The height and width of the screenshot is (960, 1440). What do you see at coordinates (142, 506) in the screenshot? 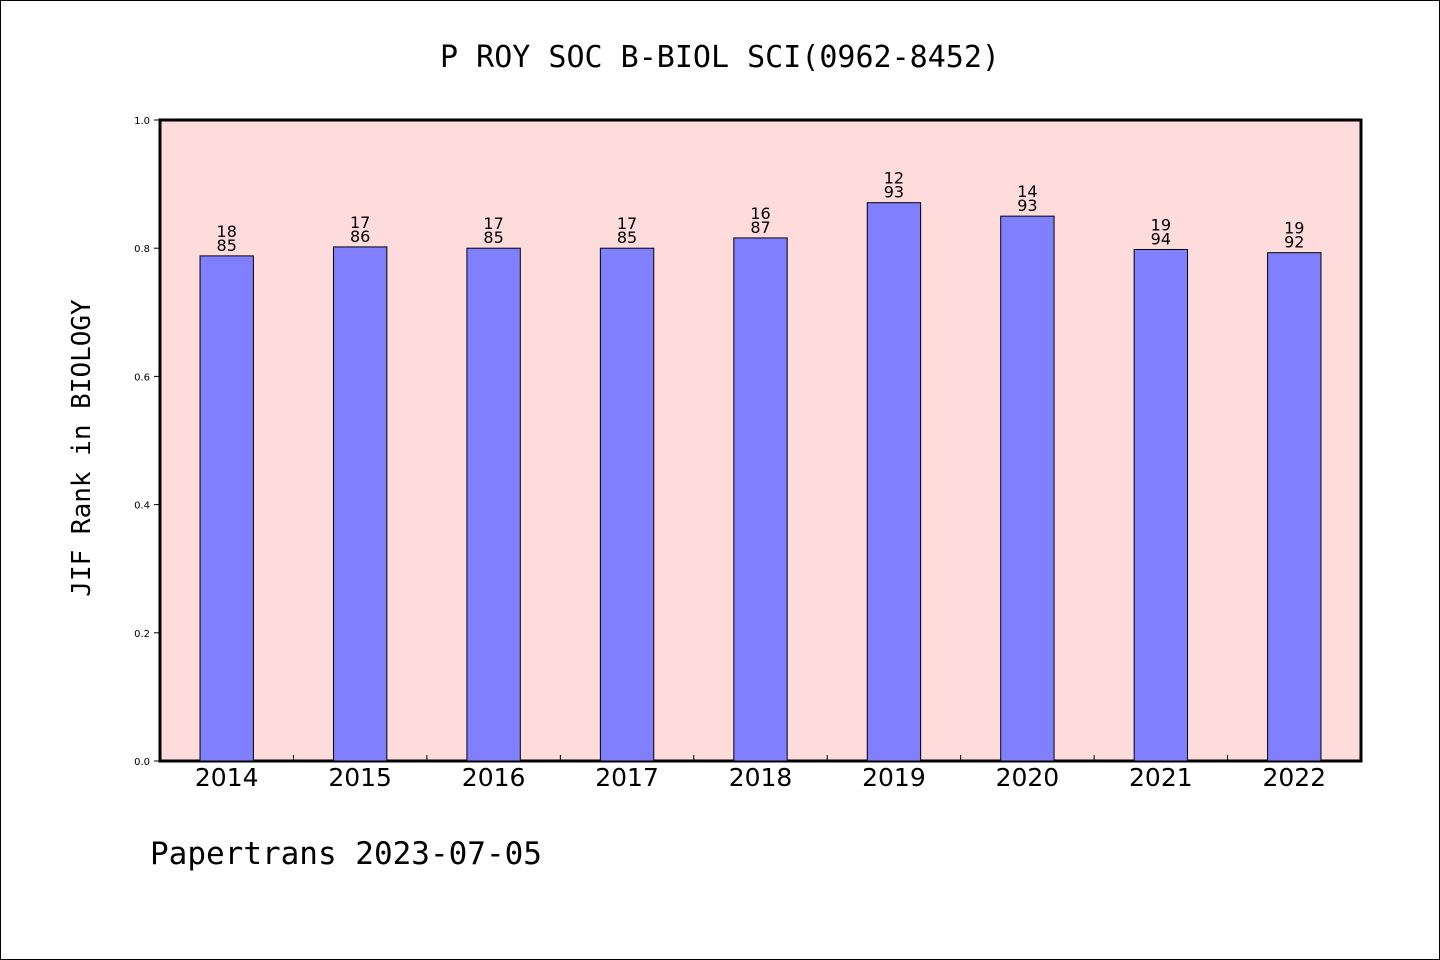
I see `y-tick-label: 0.4` at bounding box center [142, 506].